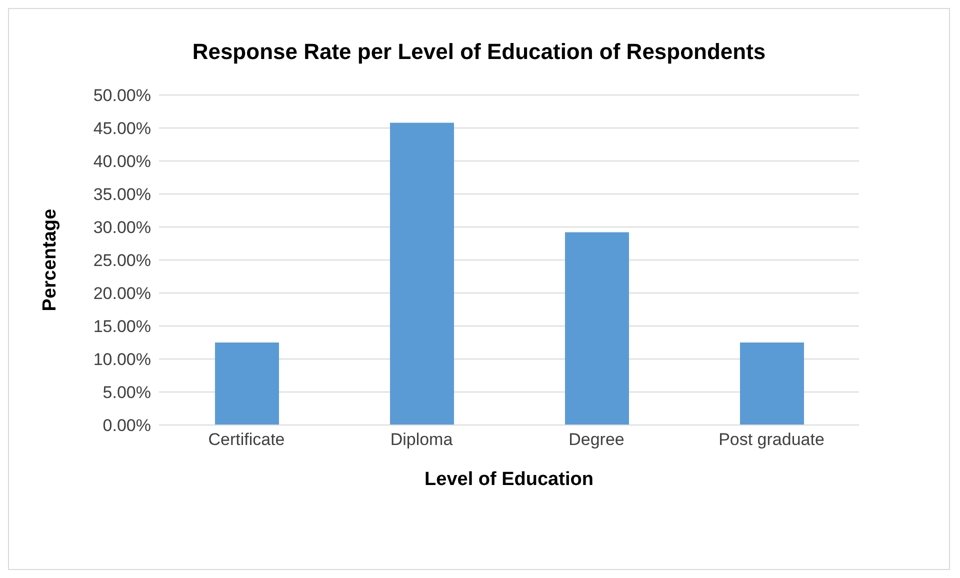  What do you see at coordinates (122, 260) in the screenshot?
I see `y-tick-label: 25.00%` at bounding box center [122, 260].